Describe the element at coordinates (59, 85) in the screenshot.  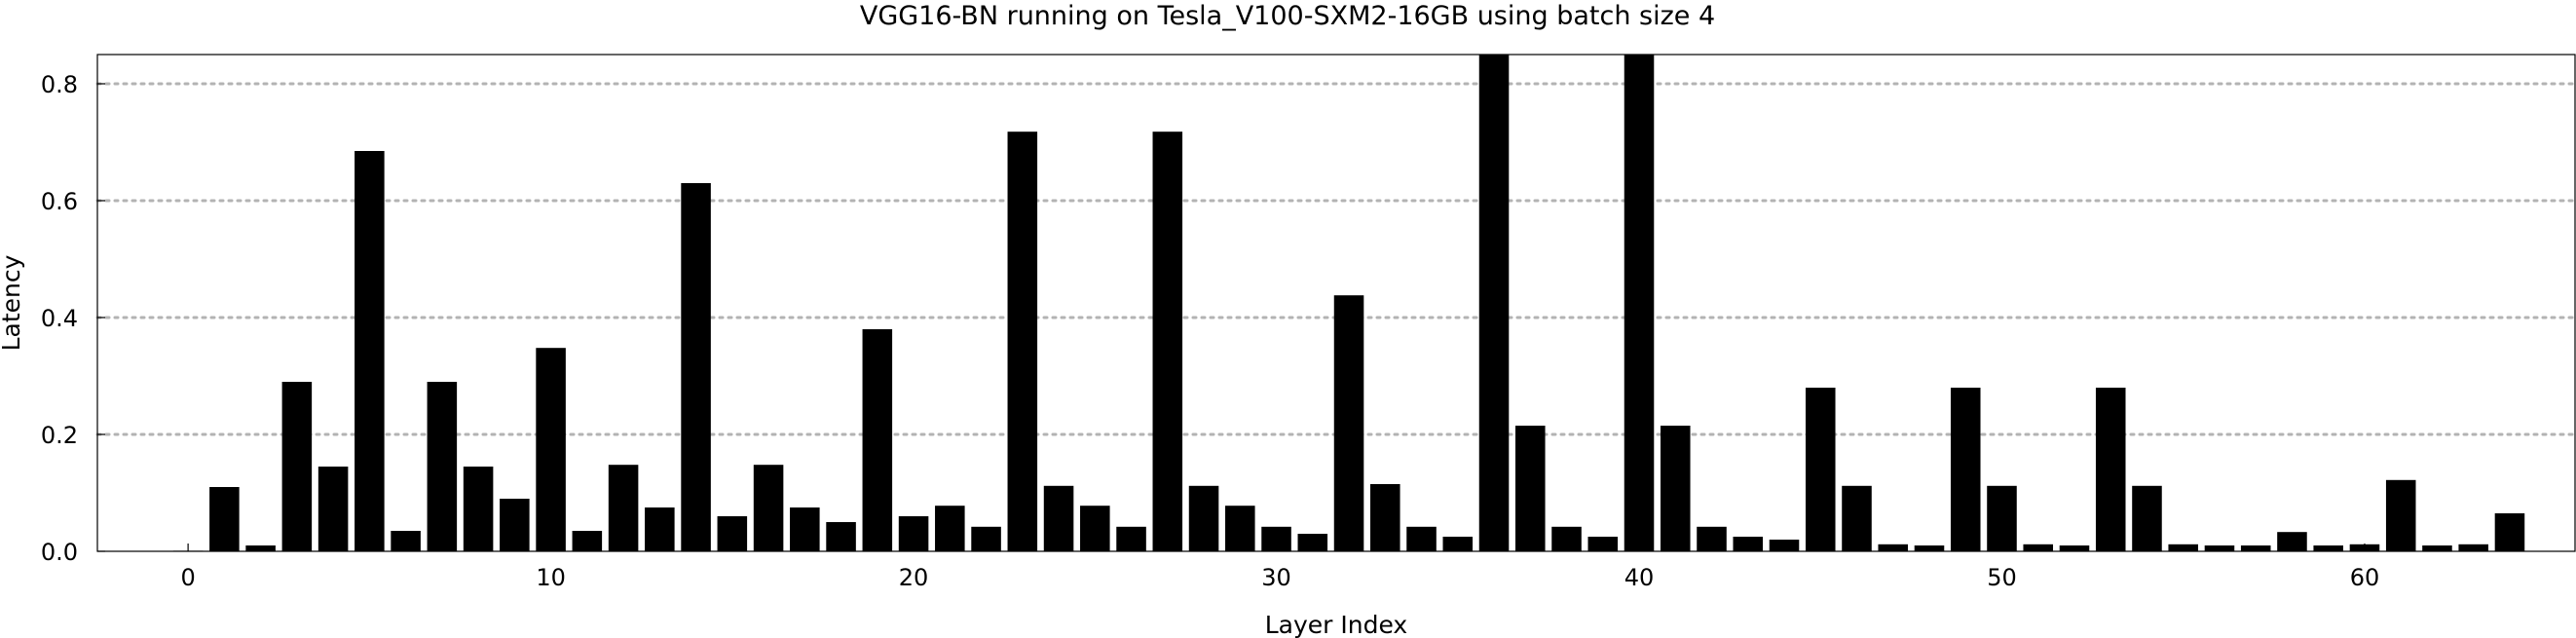
I see `y-tick-label: 0.8` at that location.